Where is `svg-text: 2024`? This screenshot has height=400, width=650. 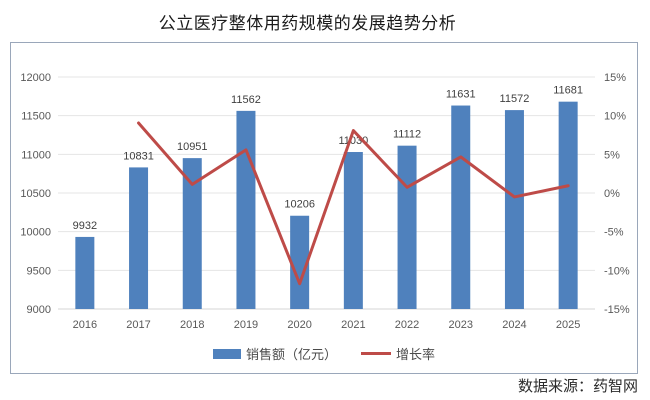
svg-text: 2024 is located at coordinates (514, 325).